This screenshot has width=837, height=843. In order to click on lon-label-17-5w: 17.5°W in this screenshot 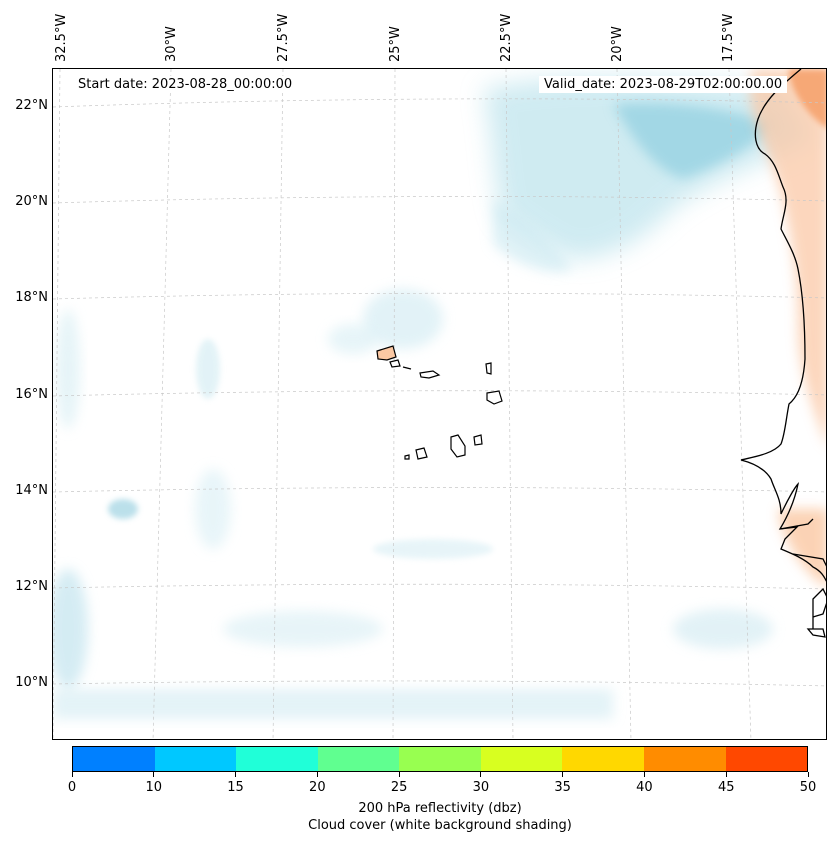, I will do `click(728, 37)`.